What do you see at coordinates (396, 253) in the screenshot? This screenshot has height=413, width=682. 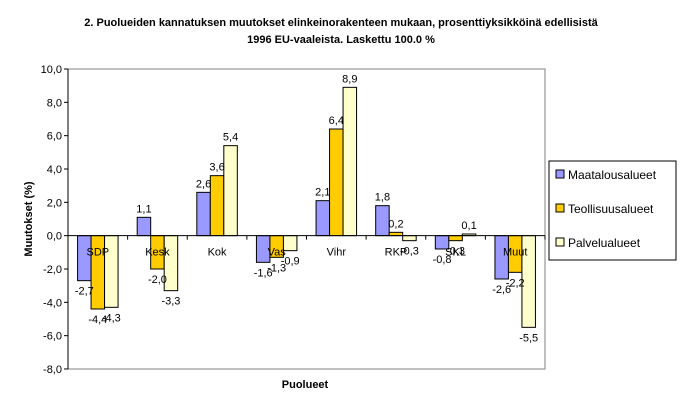 I see `category-label: RKP` at bounding box center [396, 253].